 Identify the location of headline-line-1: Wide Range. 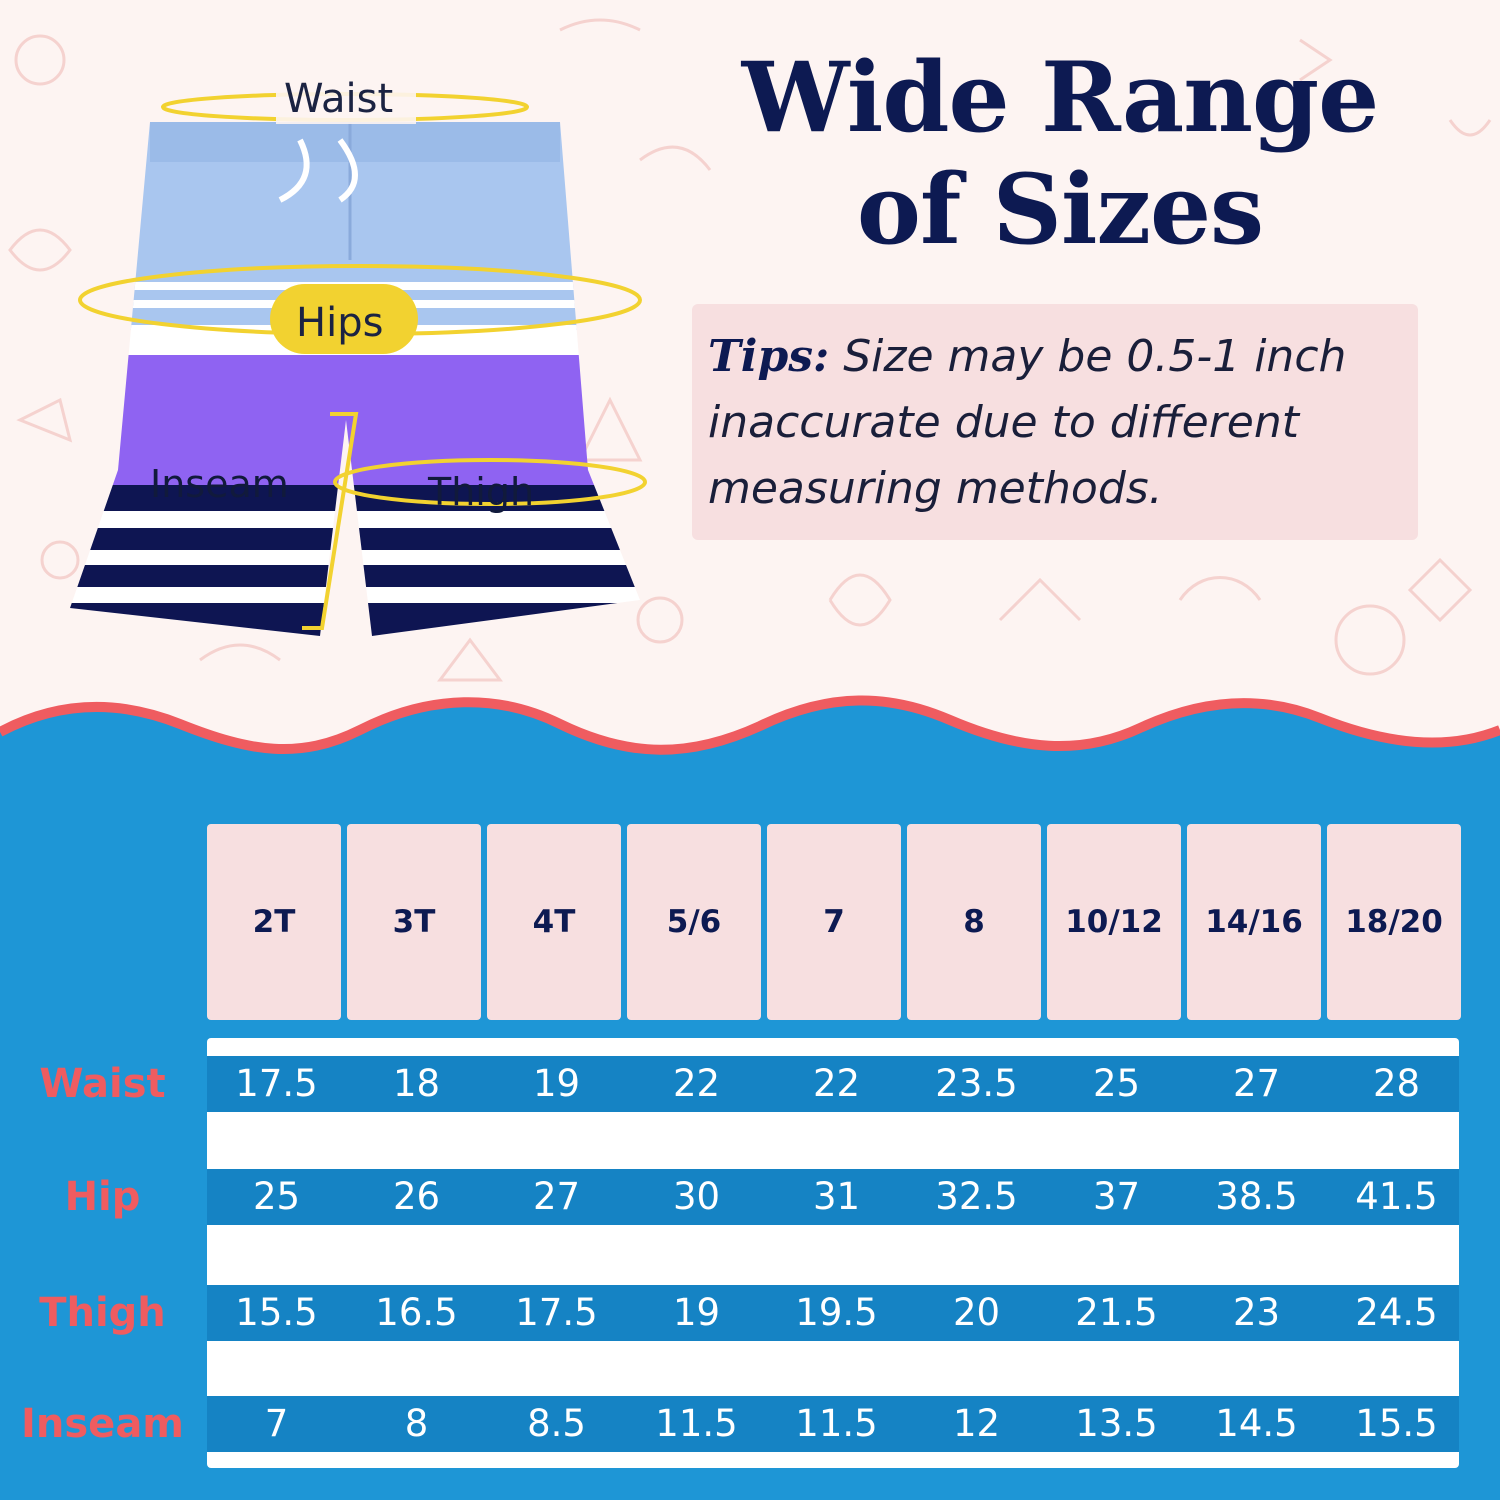
(1060, 97).